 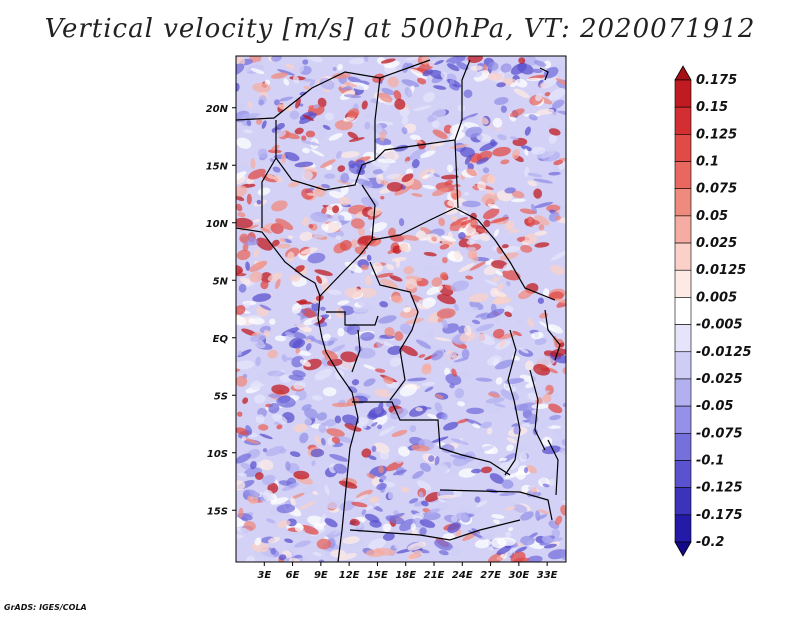 I want to click on colorbar-label: 0.15, so click(x=712, y=107).